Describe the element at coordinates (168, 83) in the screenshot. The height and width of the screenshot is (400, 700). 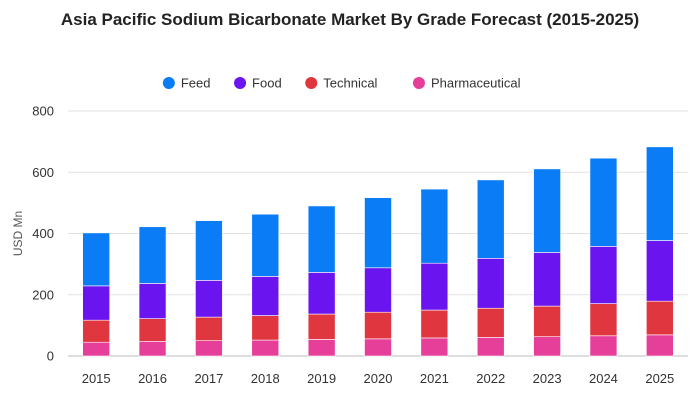
I see `legend-swatch-feed` at that location.